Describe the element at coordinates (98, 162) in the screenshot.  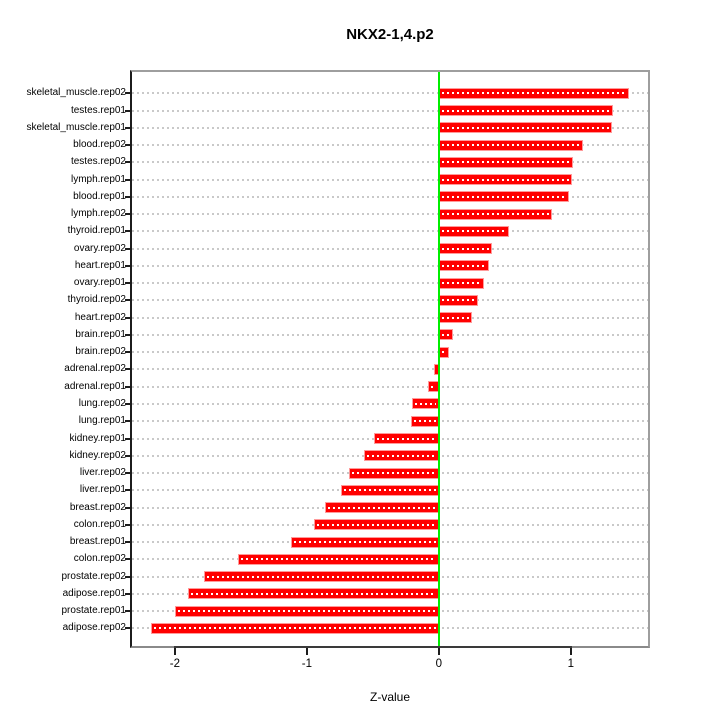
I see `y-tick-label: testes.rep02` at that location.